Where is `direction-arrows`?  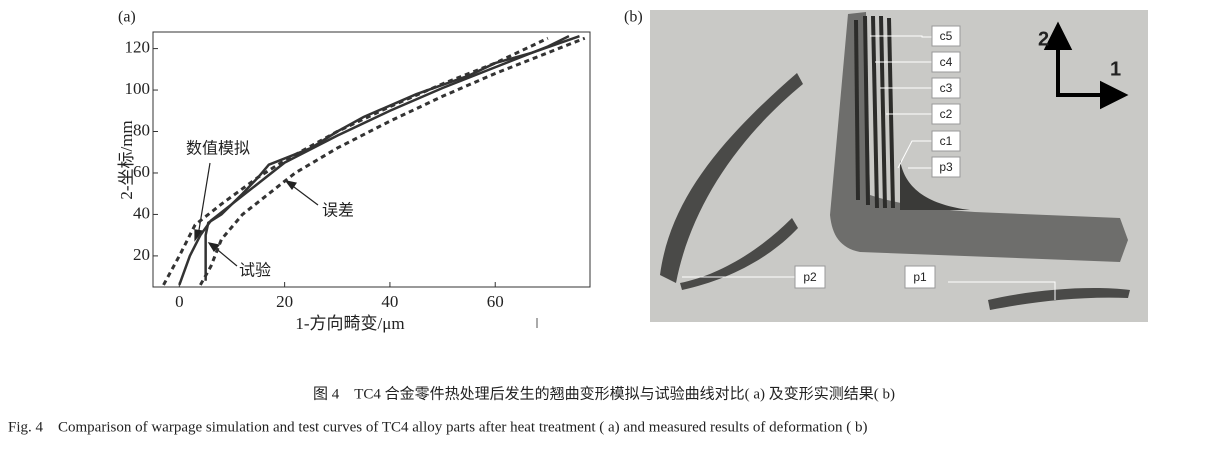
direction-arrows is located at coordinates (1086, 65).